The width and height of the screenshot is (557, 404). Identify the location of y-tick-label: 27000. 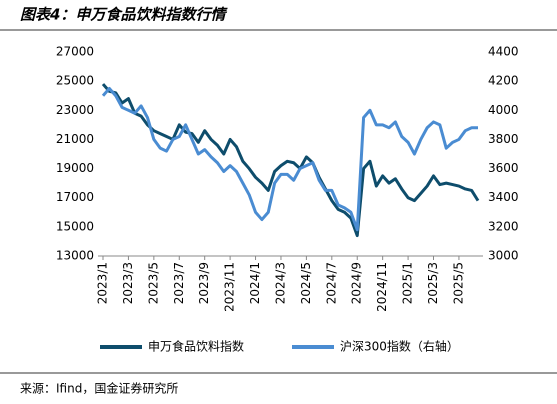
(75, 52).